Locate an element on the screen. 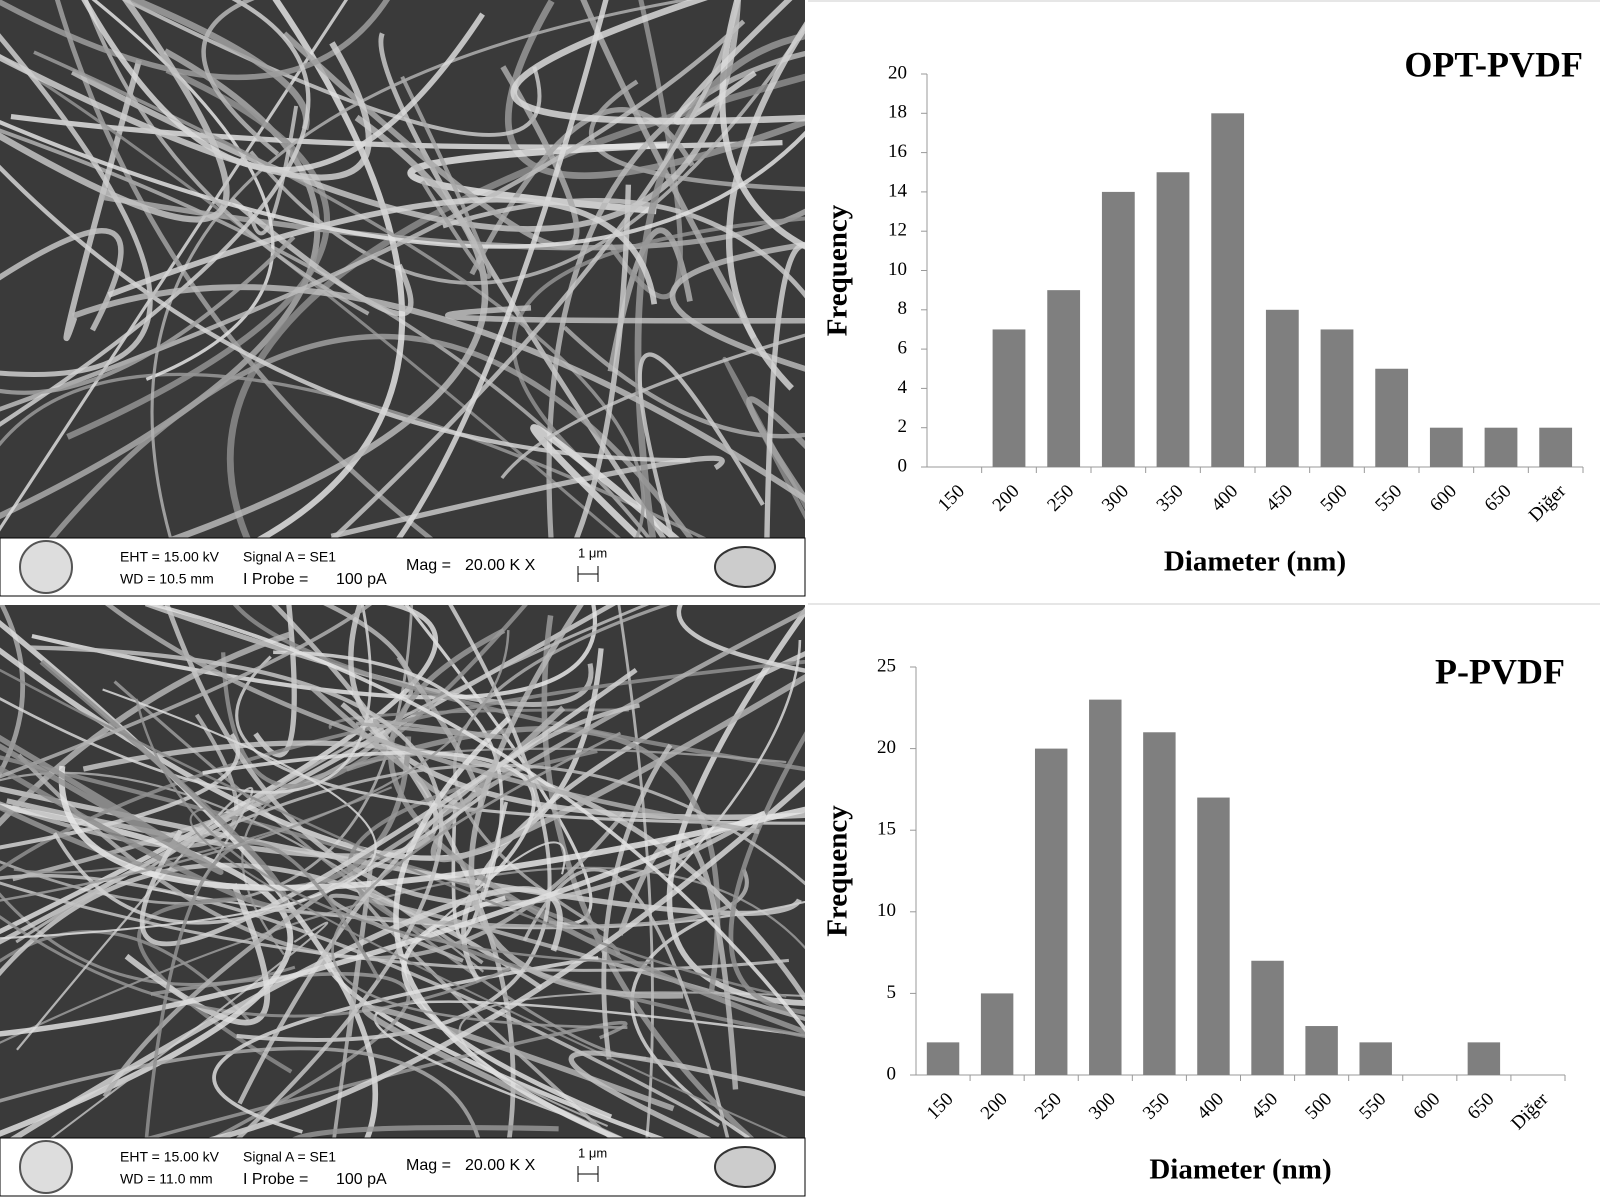 This screenshot has height=1197, width=1600. y-tick-label: 4 is located at coordinates (903, 387).